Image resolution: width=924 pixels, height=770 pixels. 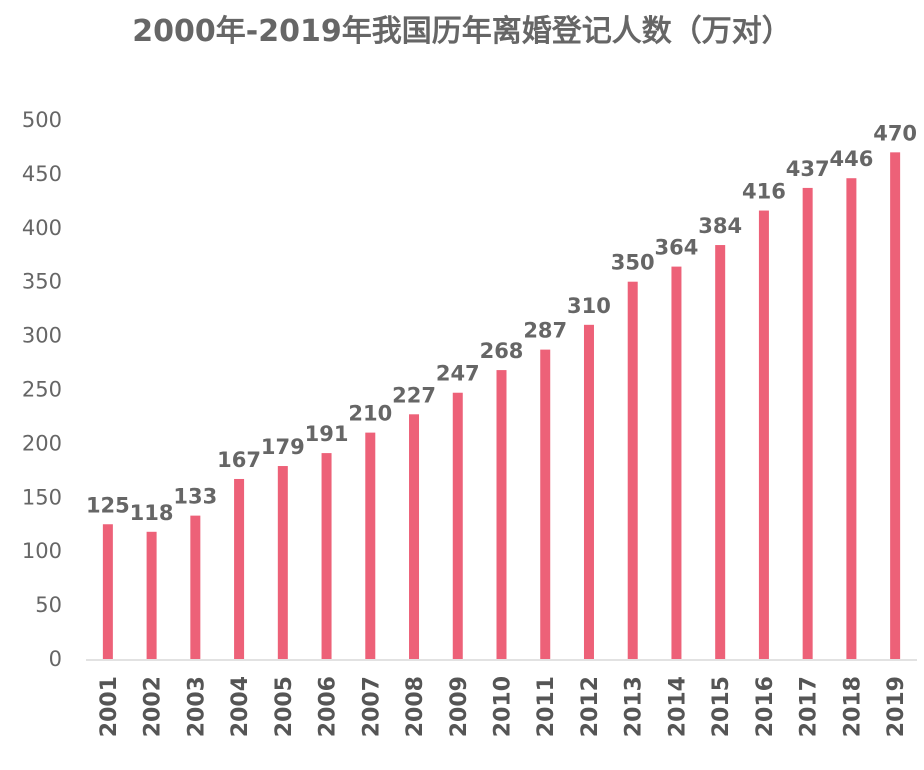 I want to click on data-label-2005: 179, so click(x=283, y=447).